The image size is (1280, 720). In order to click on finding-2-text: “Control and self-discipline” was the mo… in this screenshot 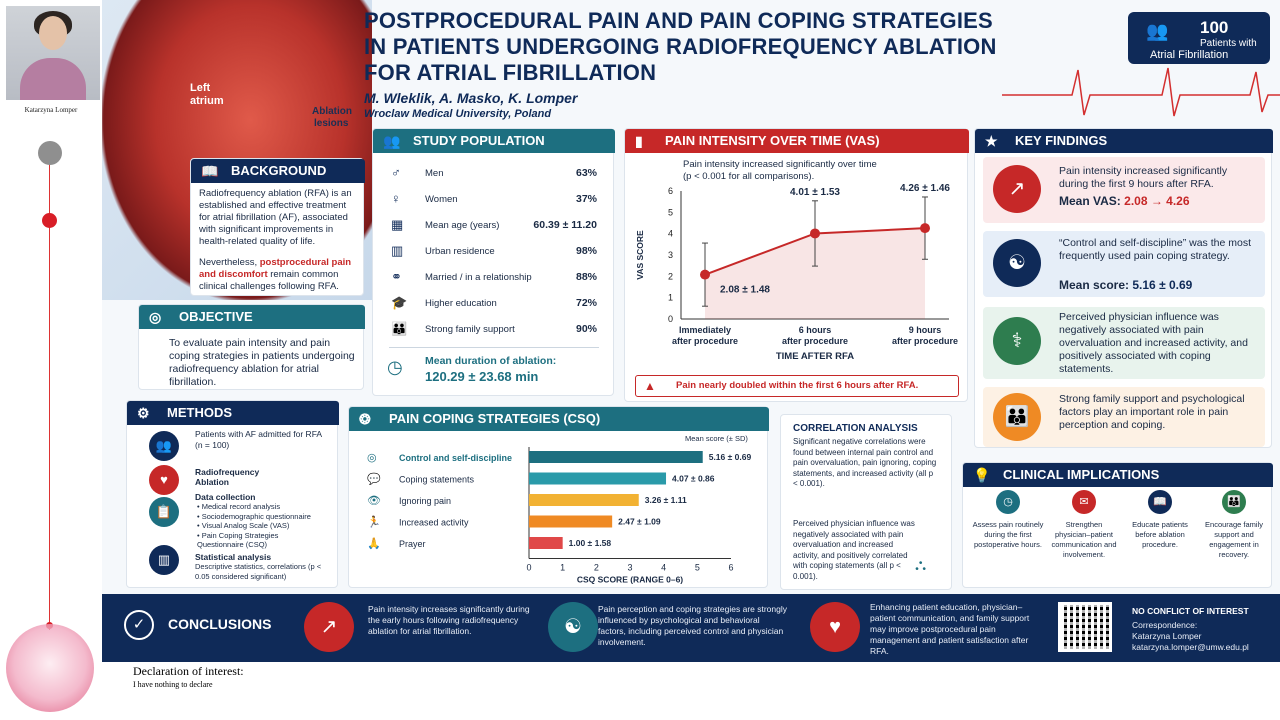, I will do `click(1155, 249)`.